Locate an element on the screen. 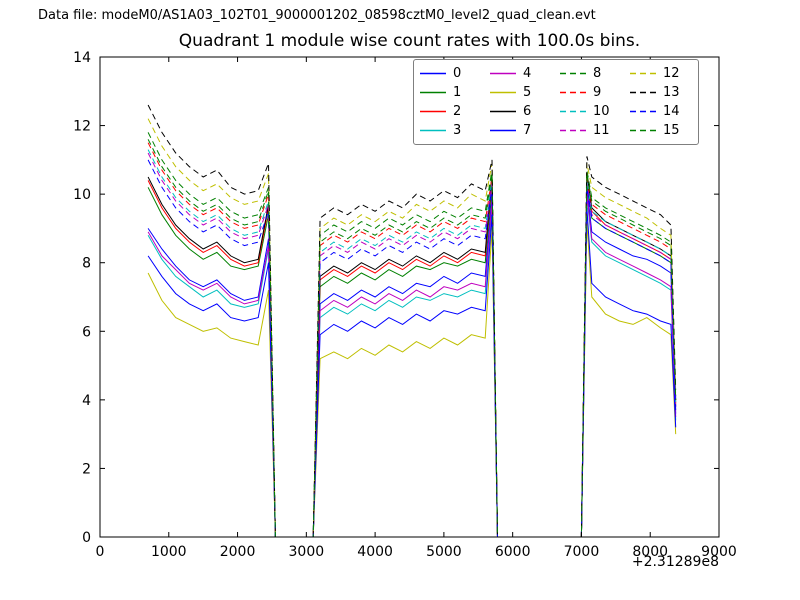 The width and height of the screenshot is (800, 600). legend-entry: 6 is located at coordinates (521, 111).